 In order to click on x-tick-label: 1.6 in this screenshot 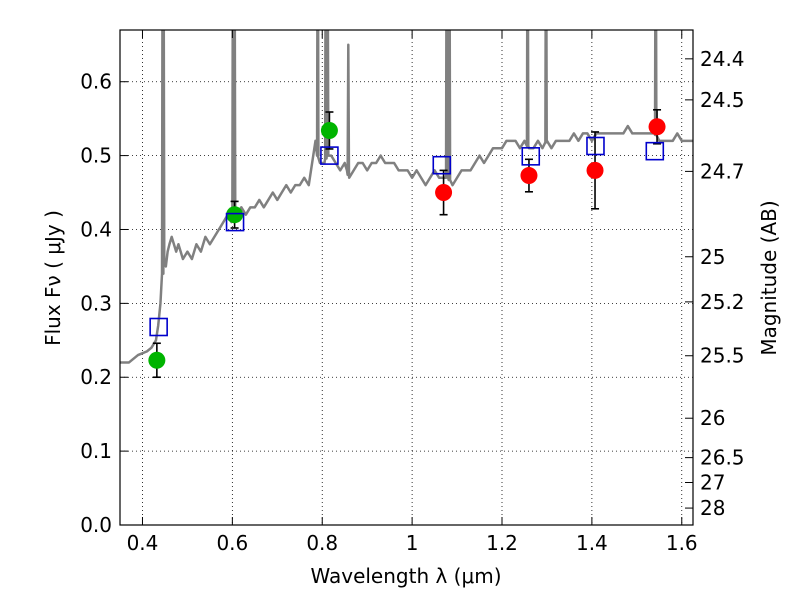, I will do `click(682, 543)`.